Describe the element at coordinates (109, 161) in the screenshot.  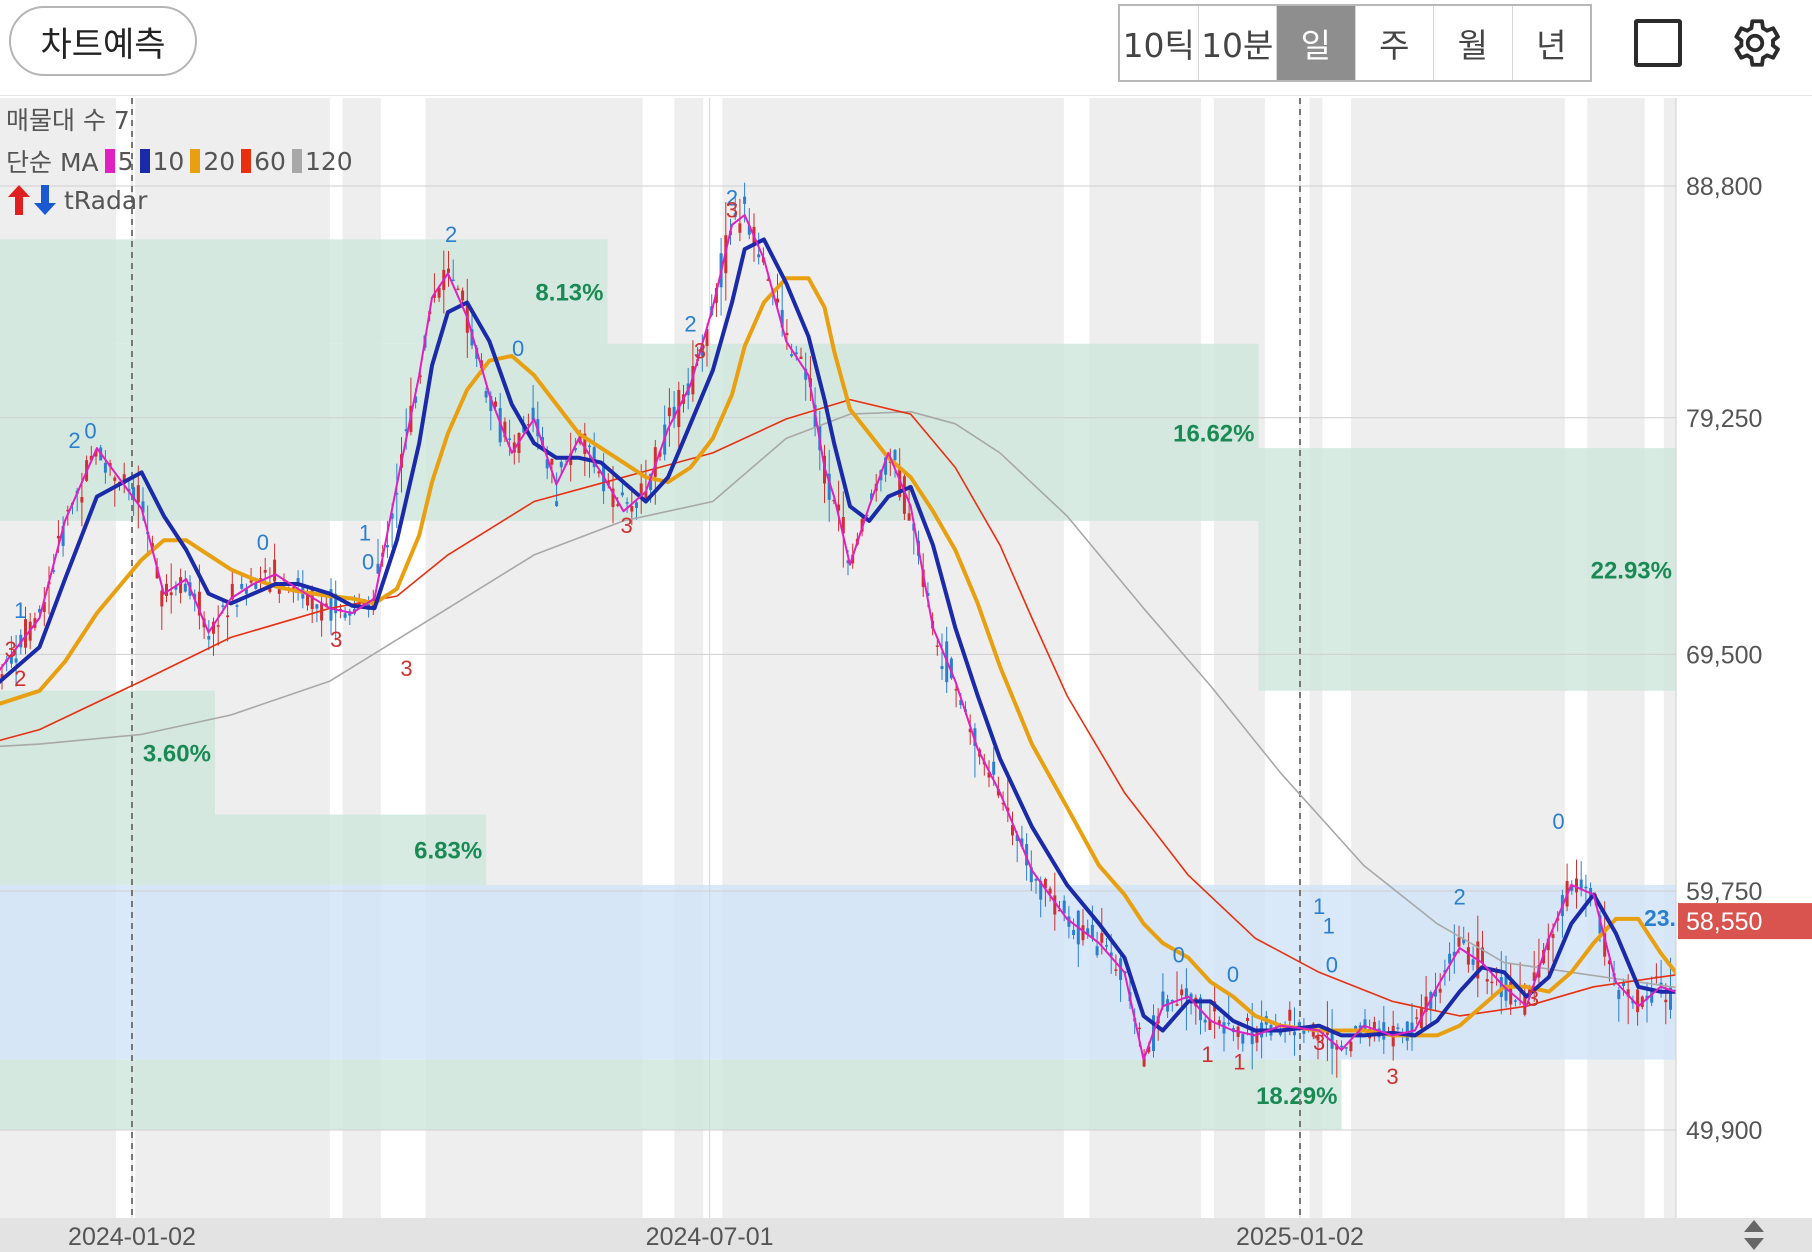
I see `ma5-swatch` at that location.